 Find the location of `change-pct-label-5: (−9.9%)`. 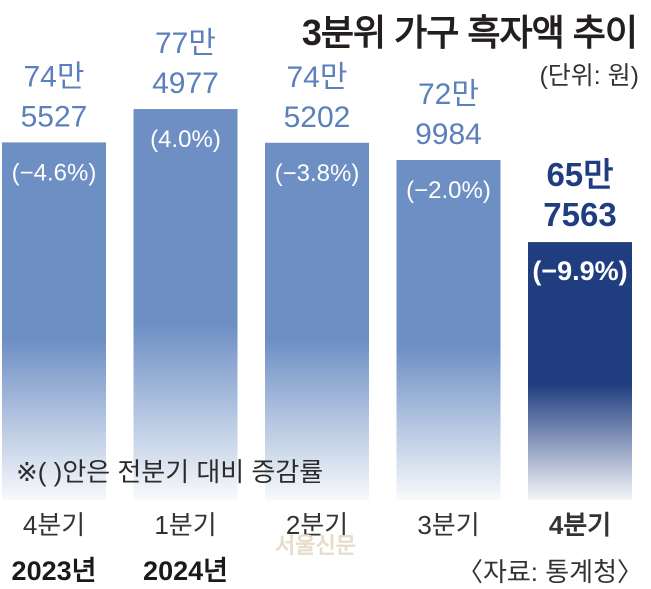

change-pct-label-5: (−9.9%) is located at coordinates (579, 271).